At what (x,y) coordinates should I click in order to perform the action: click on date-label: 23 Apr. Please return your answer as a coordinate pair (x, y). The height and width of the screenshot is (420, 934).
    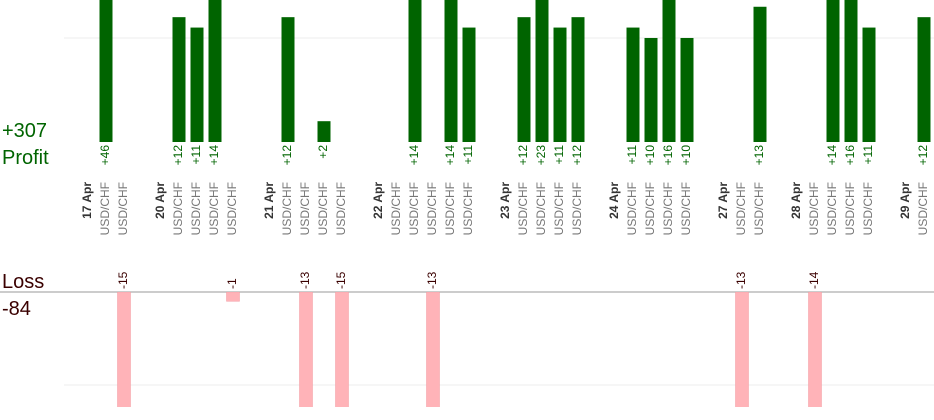
    Looking at the image, I should click on (505, 200).